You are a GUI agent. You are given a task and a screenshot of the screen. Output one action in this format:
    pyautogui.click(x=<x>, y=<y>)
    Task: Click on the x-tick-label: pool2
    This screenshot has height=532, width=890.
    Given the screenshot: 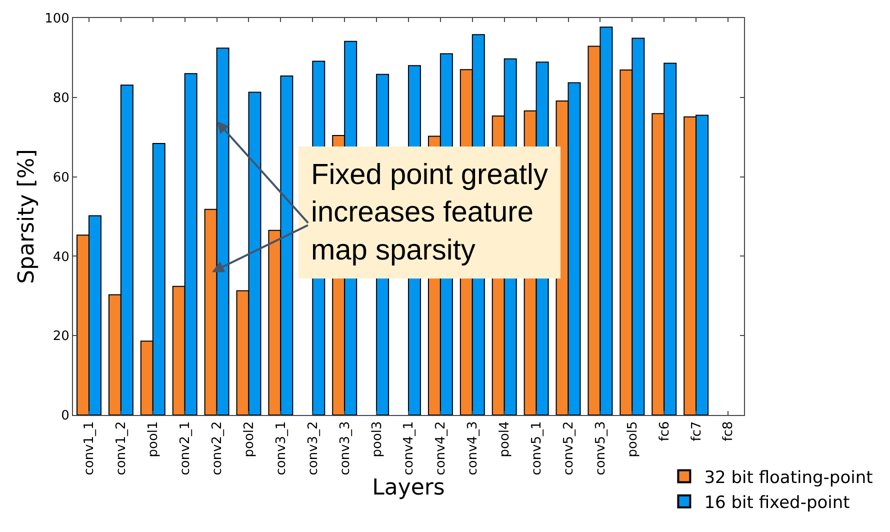 What is the action you would take?
    pyautogui.click(x=249, y=439)
    